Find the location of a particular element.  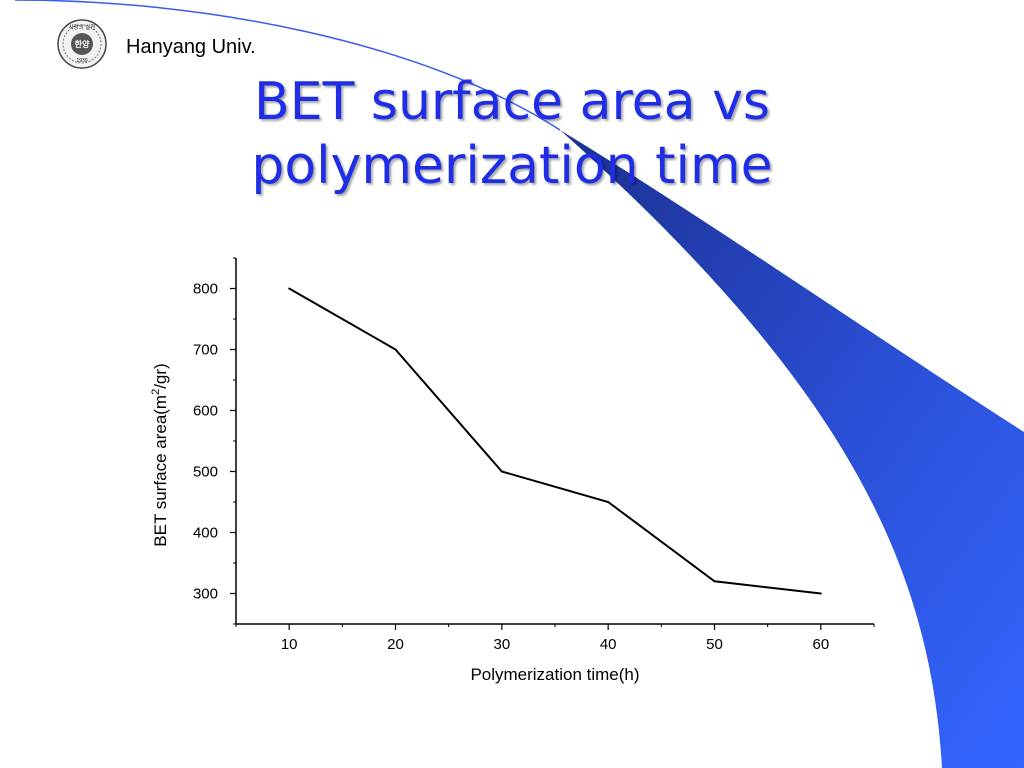

org-name: Hanyang Univ. is located at coordinates (191, 47).